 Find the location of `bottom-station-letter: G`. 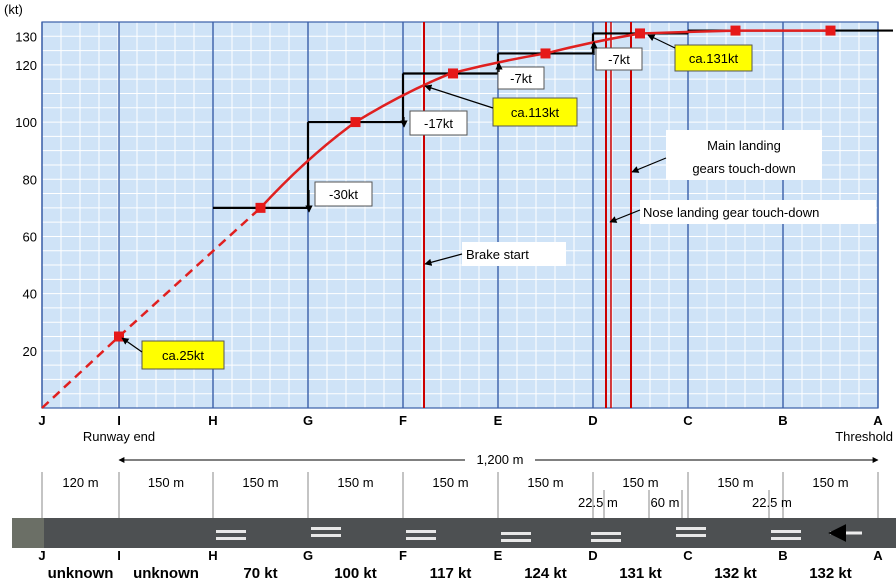

bottom-station-letter: G is located at coordinates (308, 555).